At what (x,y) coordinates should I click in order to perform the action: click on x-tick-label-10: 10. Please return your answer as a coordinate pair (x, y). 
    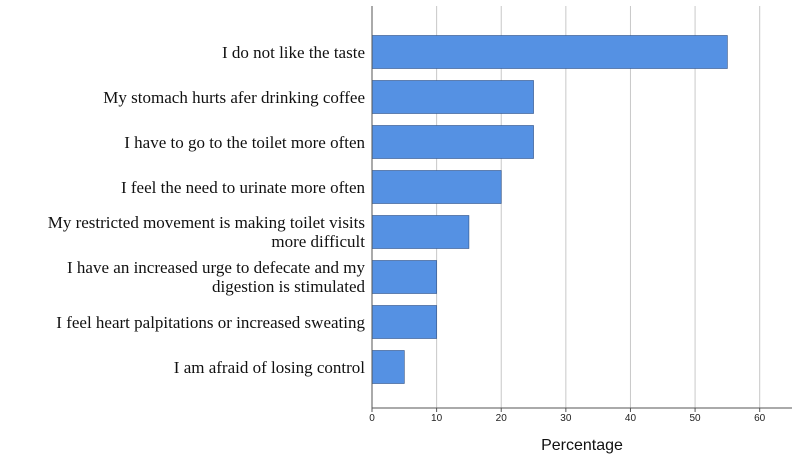
    Looking at the image, I should click on (437, 418).